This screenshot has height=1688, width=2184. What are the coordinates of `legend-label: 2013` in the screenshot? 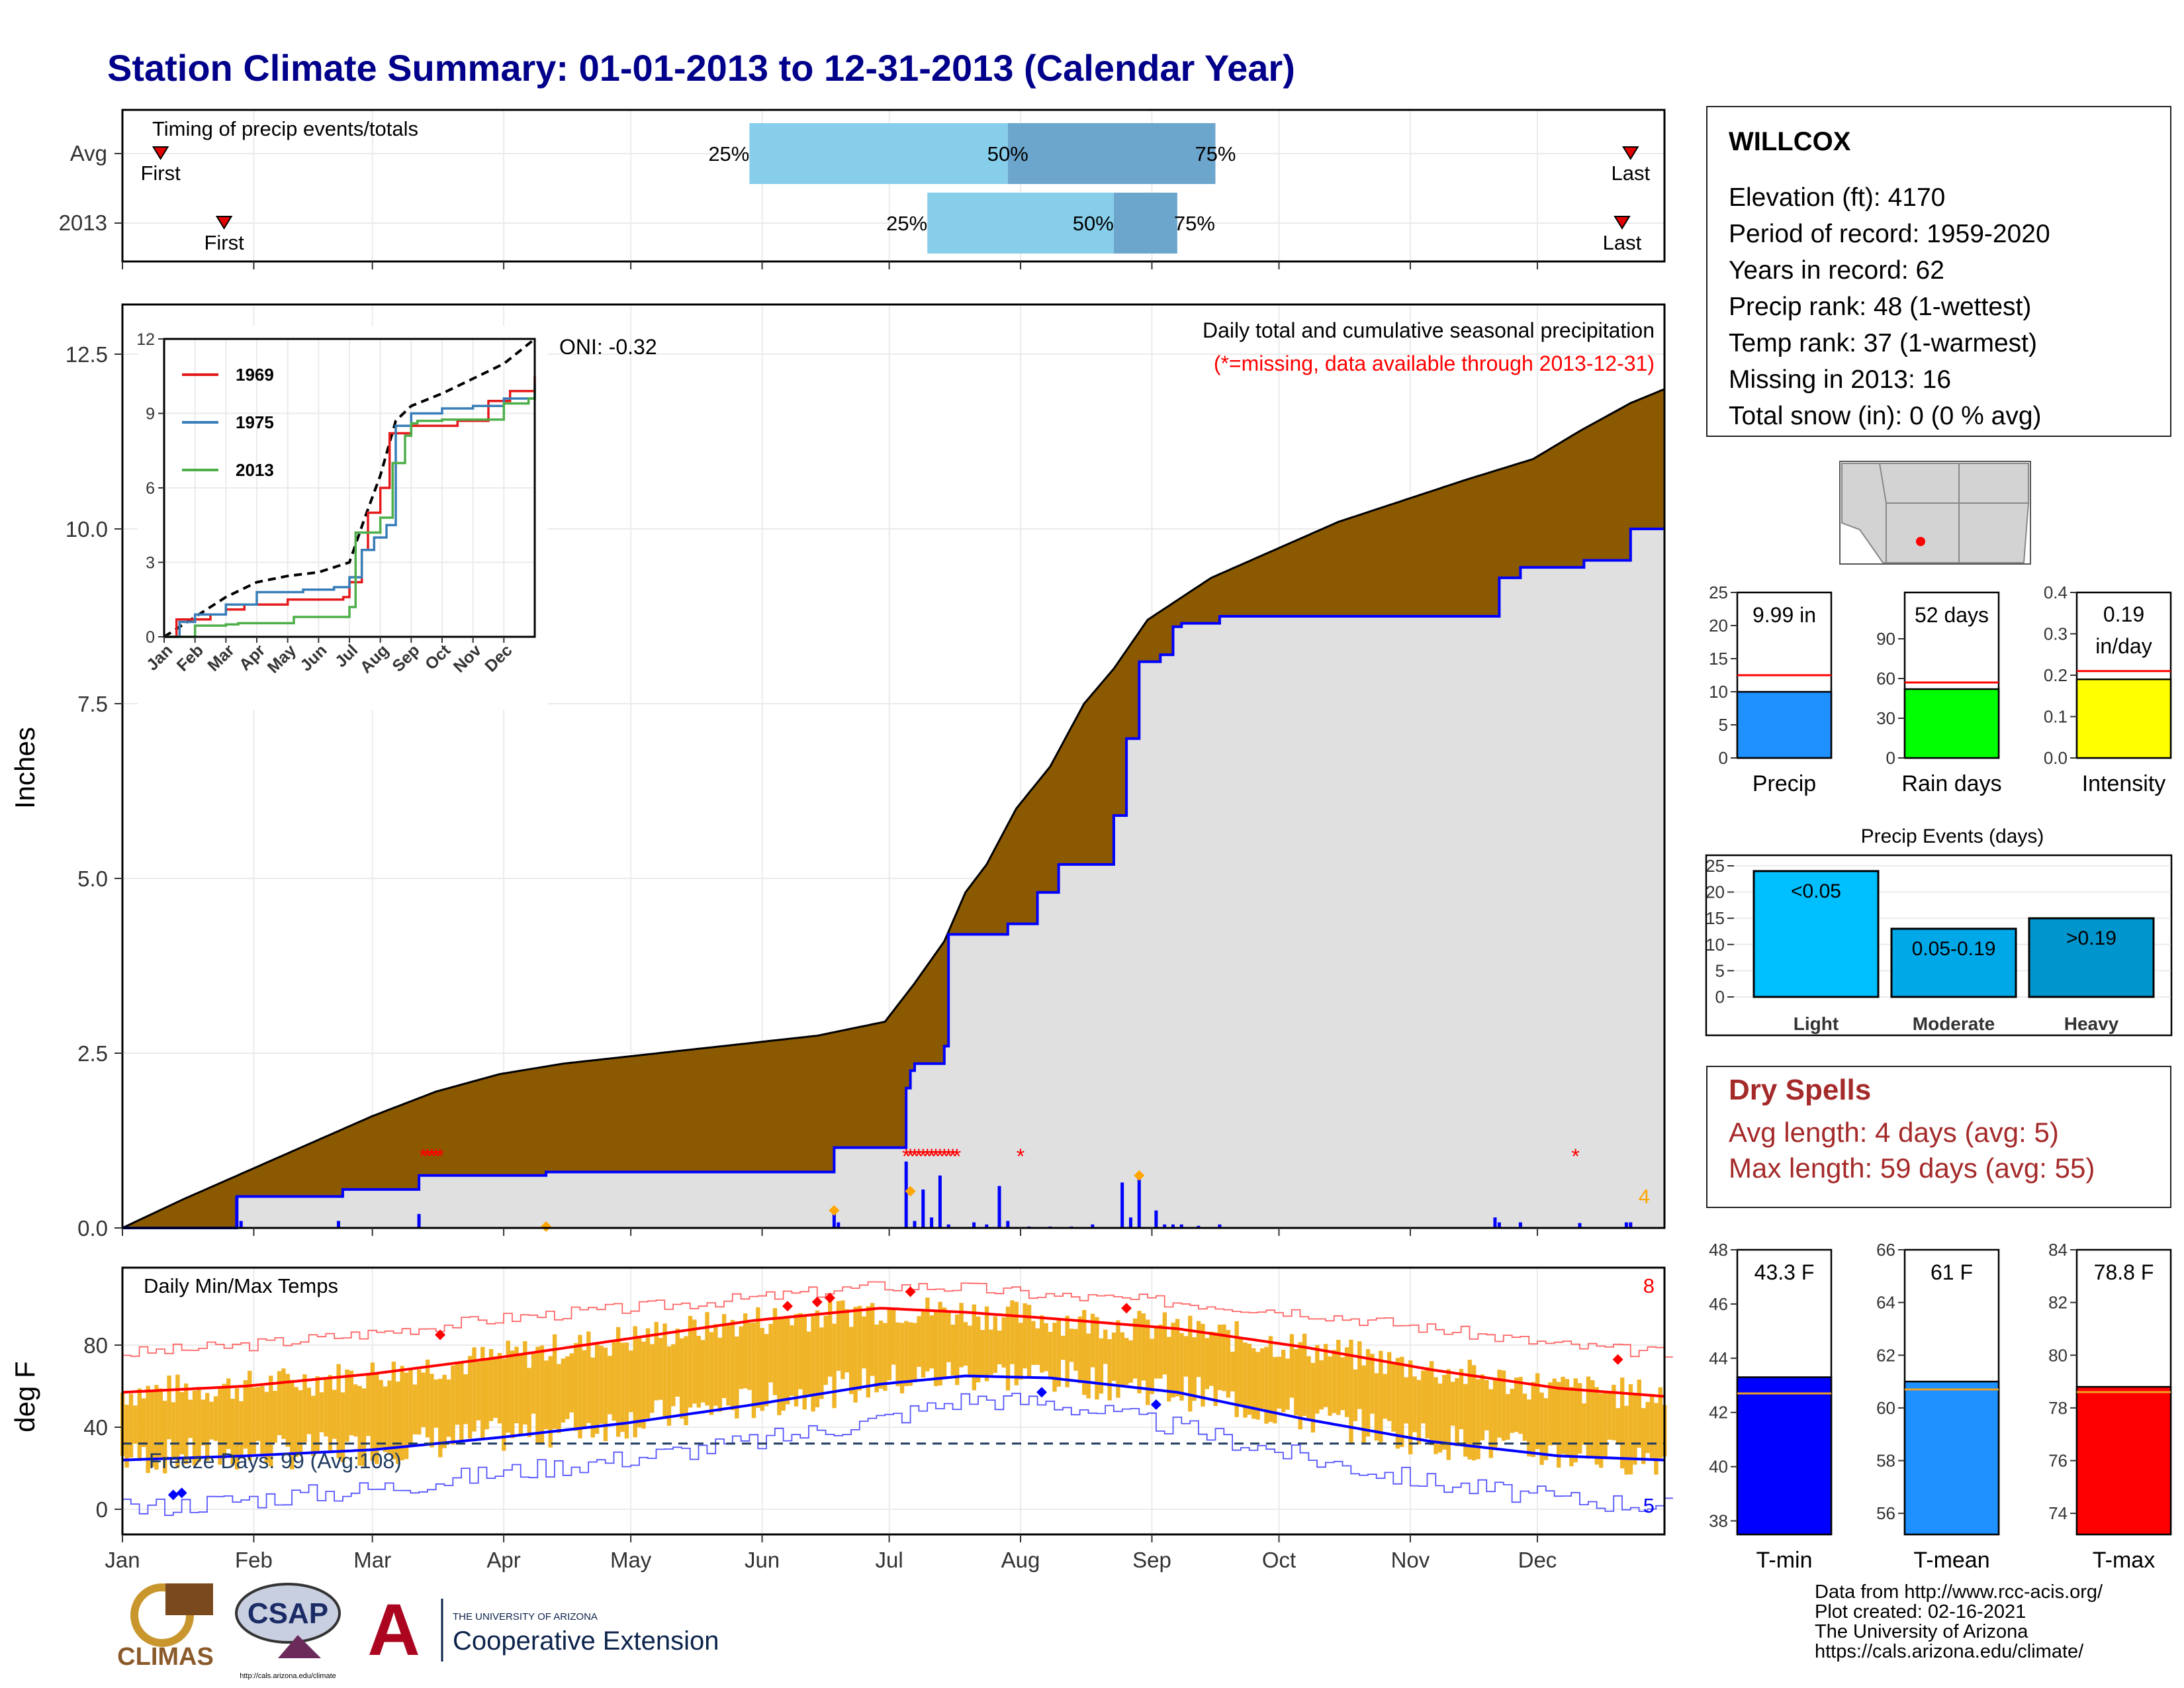 It's located at (255, 470).